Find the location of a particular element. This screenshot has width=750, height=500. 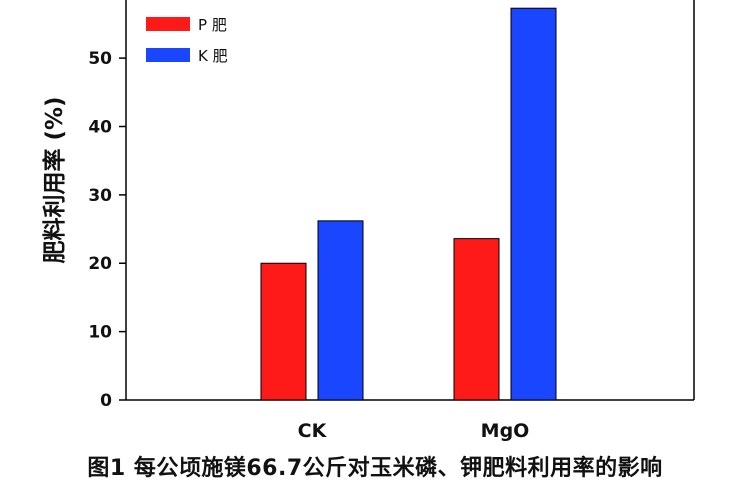

legend-swatch-k is located at coordinates (168, 55).